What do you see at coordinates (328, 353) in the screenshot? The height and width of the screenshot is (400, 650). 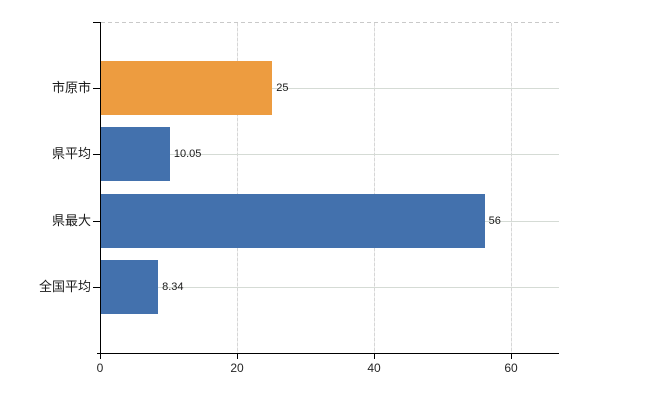 I see `x-axis-line` at bounding box center [328, 353].